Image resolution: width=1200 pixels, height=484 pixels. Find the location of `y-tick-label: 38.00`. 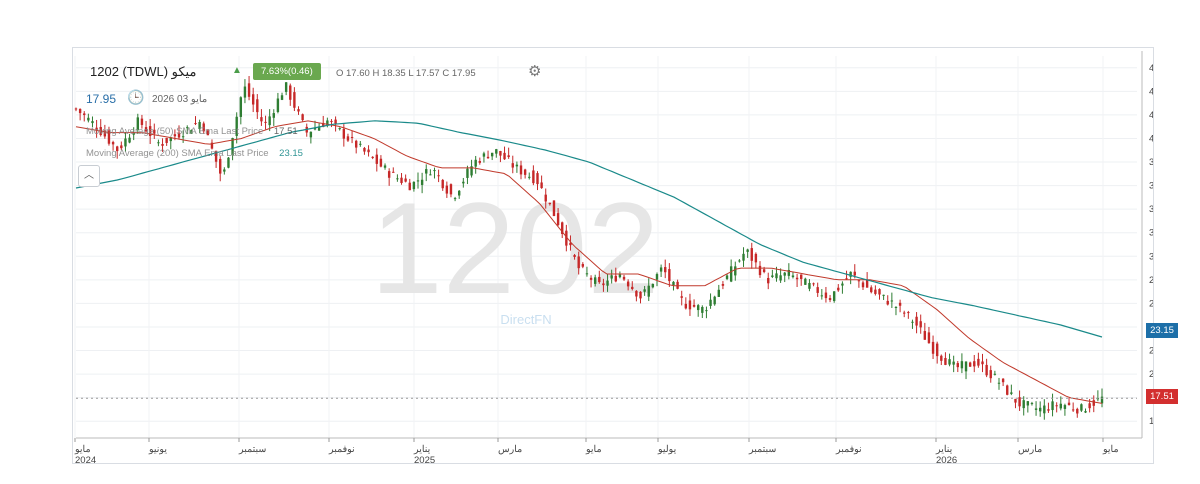

y-tick-label: 38.00 is located at coordinates (1151, 162).